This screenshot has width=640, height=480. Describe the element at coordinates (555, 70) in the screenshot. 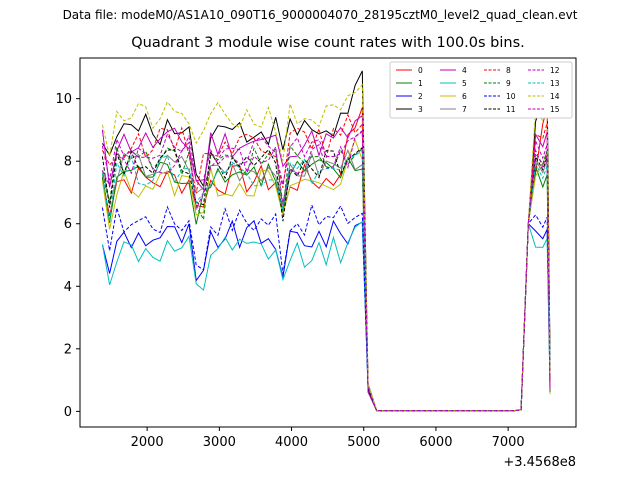

I see `legend-label-12: 12` at that location.